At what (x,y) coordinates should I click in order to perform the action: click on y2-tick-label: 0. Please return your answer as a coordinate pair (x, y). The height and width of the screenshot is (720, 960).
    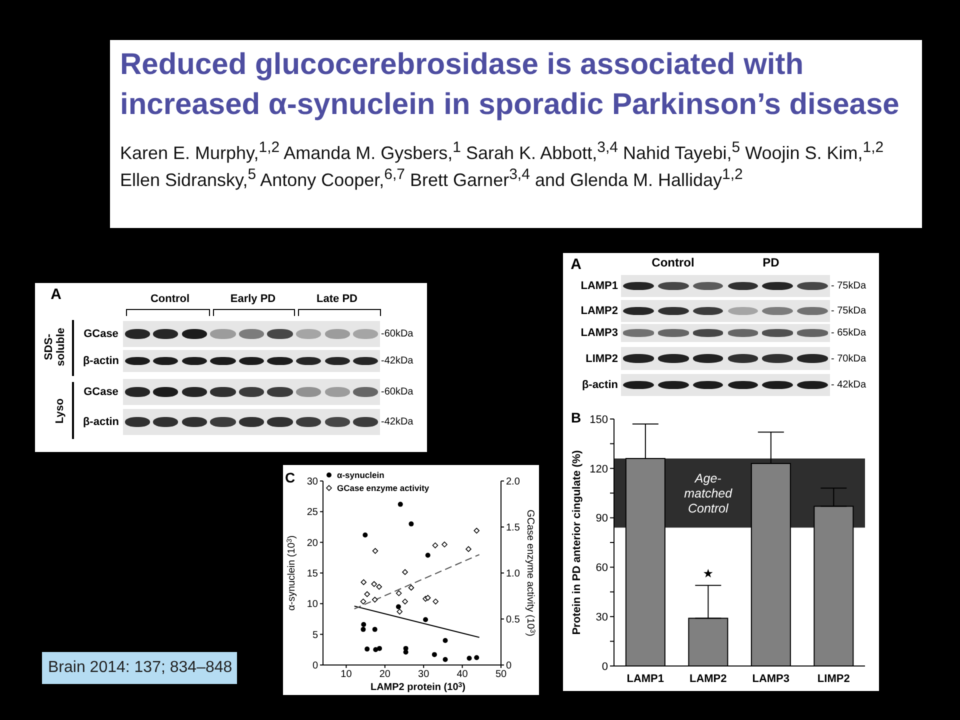
    Looking at the image, I should click on (509, 666).